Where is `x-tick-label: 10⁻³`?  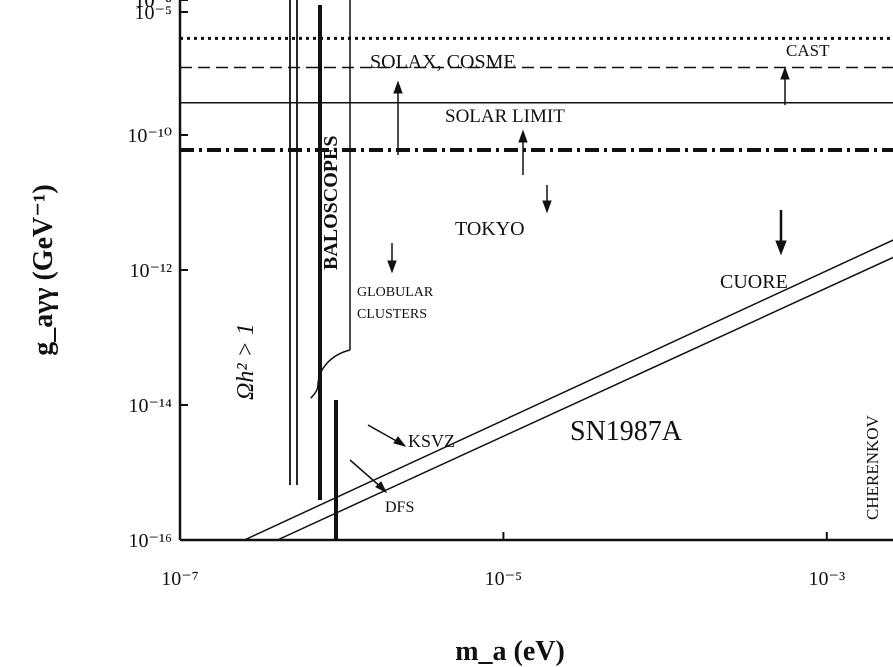
x-tick-label: 10⁻³ is located at coordinates (827, 579).